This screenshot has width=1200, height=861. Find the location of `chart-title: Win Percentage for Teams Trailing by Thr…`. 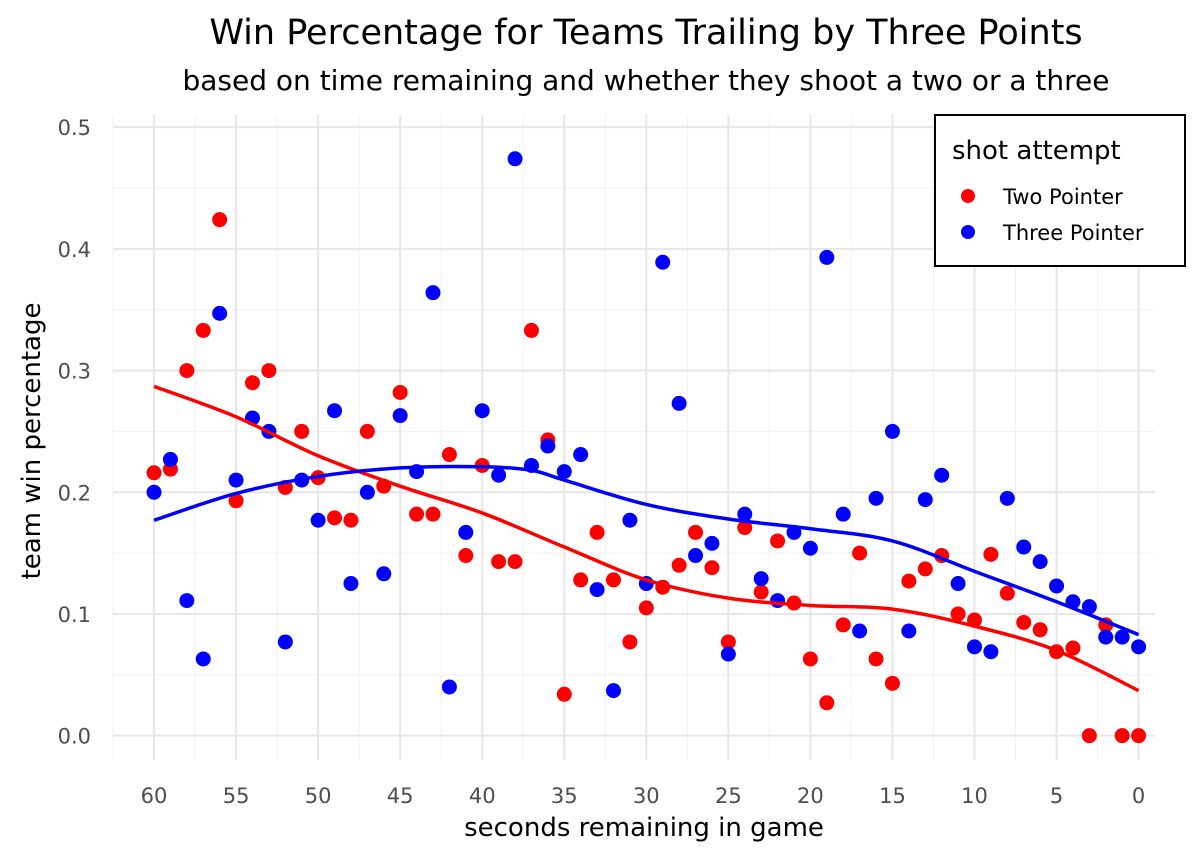

chart-title: Win Percentage for Teams Trailing by Thr… is located at coordinates (645, 33).